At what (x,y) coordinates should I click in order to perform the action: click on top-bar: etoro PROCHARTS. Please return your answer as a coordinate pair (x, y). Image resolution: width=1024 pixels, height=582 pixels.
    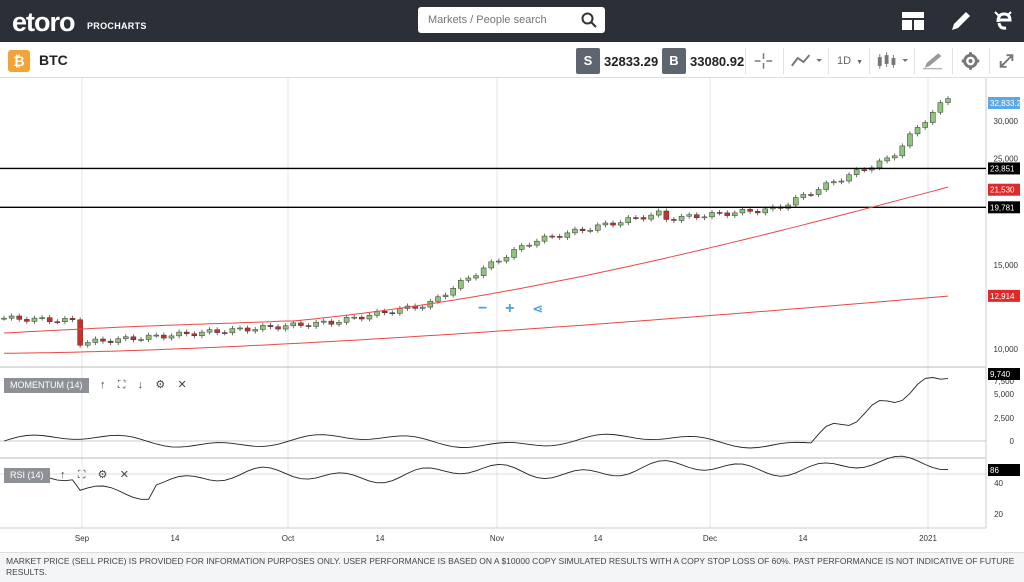
    Looking at the image, I should click on (512, 21).